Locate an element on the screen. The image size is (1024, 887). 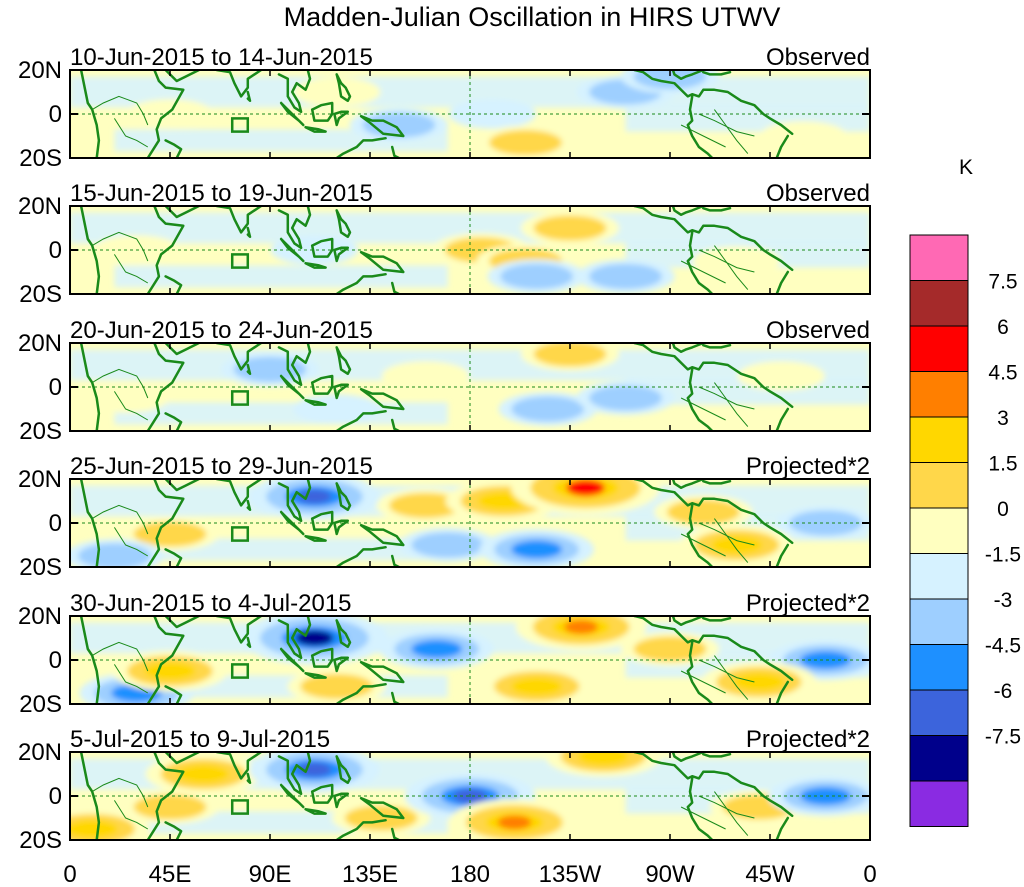
x-tick-label: 90W is located at coordinates (670, 874).